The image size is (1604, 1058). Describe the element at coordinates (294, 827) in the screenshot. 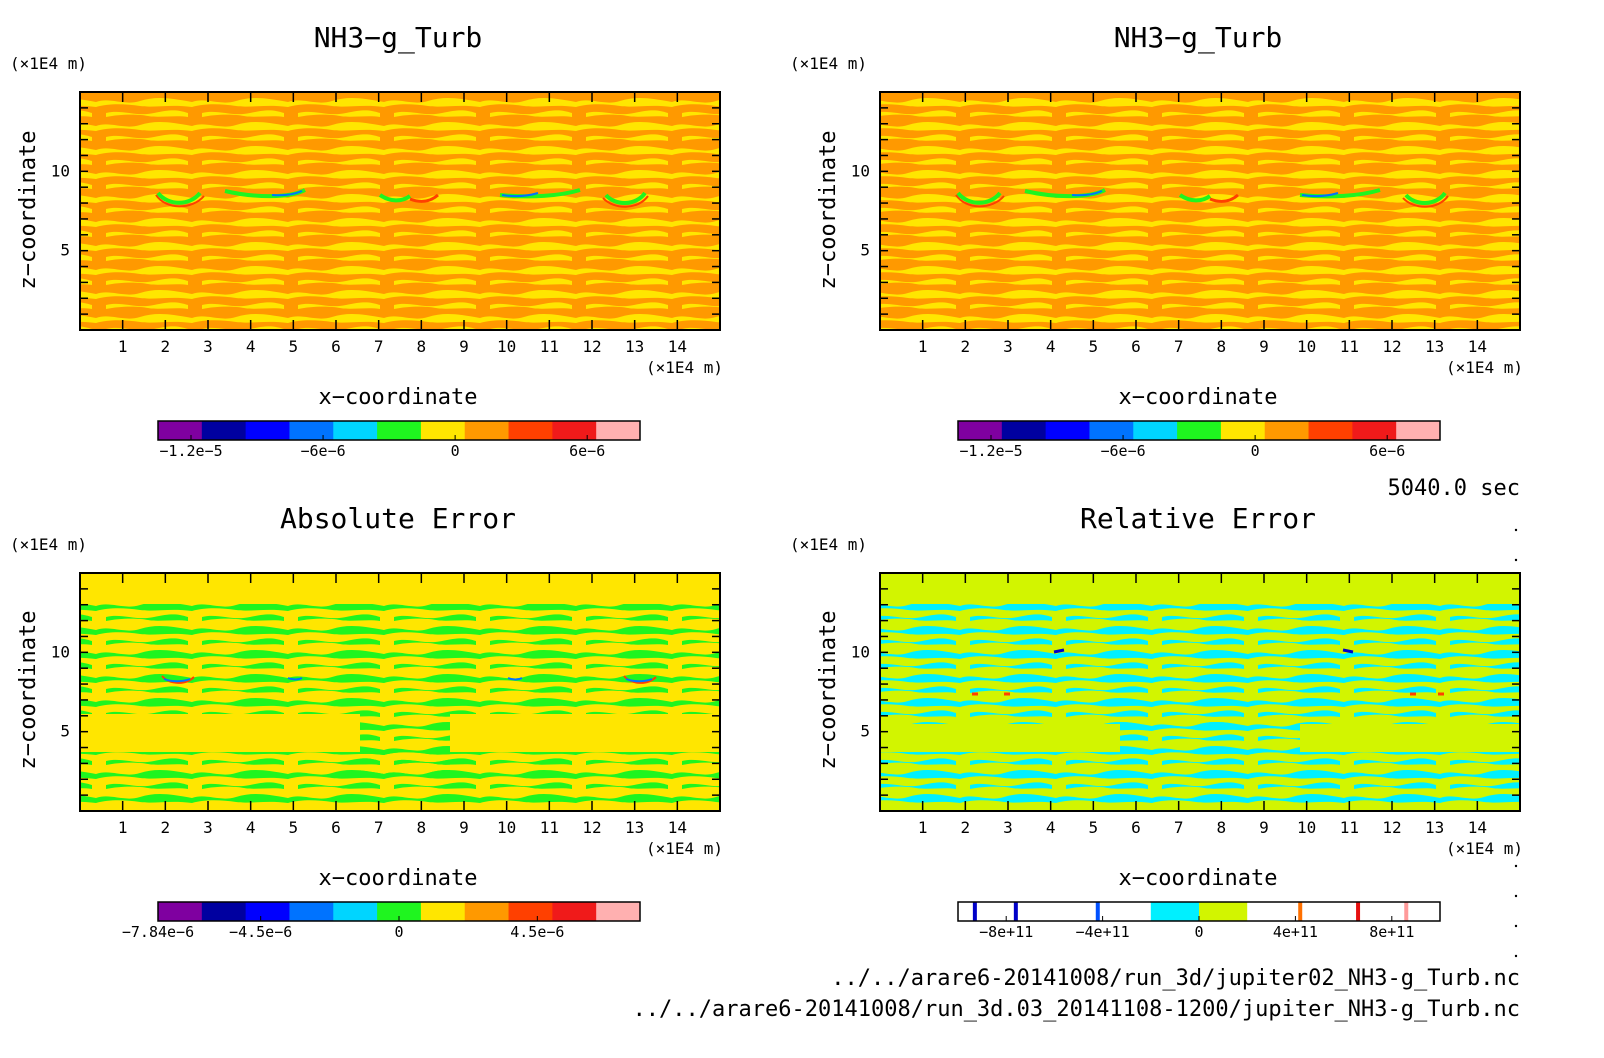

I see `x-tick-label: 5` at that location.